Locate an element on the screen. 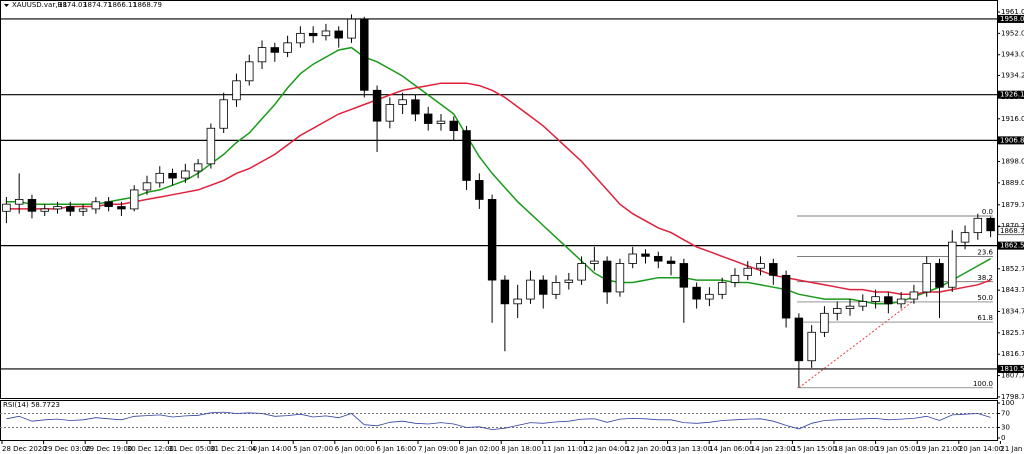  x-tick-label: 31 Dec 05:00 is located at coordinates (191, 449).